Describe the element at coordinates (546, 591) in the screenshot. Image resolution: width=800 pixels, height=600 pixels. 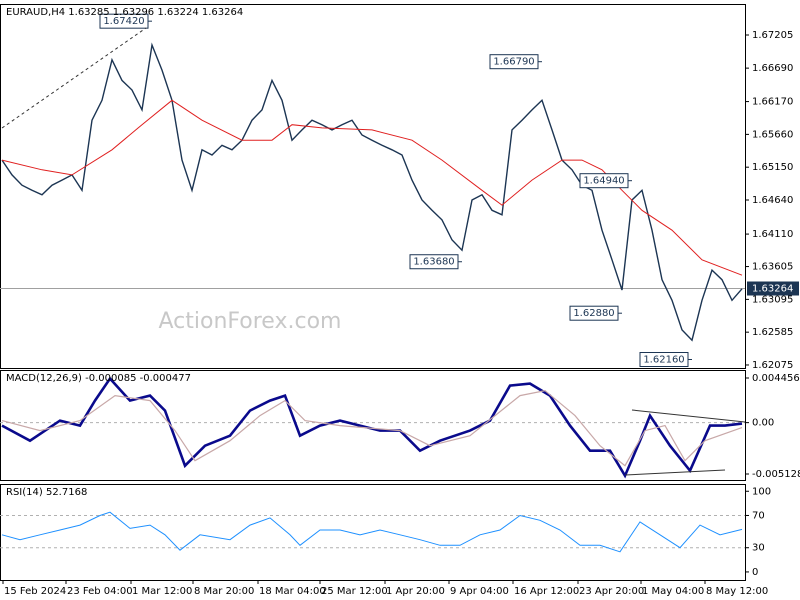
I see `x-tick-label: 16 Apr 12:00` at that location.